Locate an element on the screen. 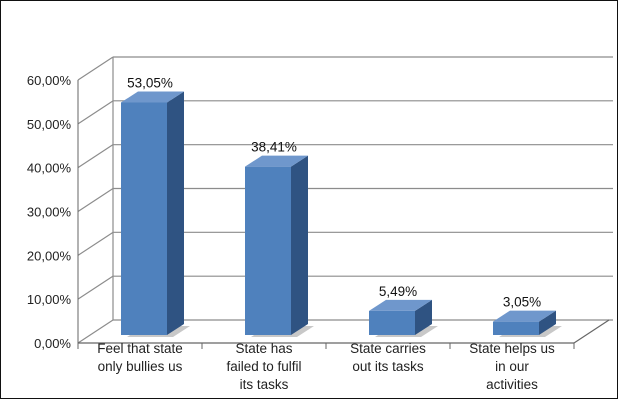  y-tick-label: 60,00% is located at coordinates (49, 80).